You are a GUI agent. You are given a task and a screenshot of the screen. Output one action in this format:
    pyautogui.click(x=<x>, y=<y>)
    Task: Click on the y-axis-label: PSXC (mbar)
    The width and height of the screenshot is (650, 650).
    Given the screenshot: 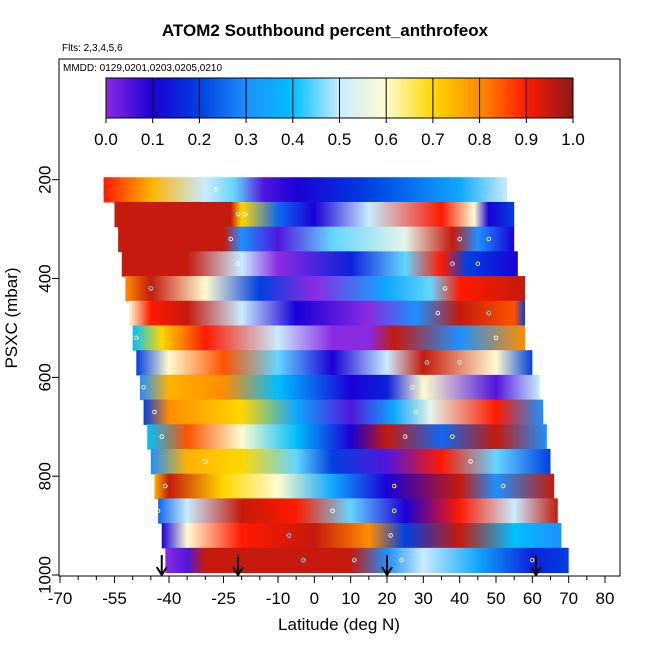 What is the action you would take?
    pyautogui.click(x=11, y=317)
    